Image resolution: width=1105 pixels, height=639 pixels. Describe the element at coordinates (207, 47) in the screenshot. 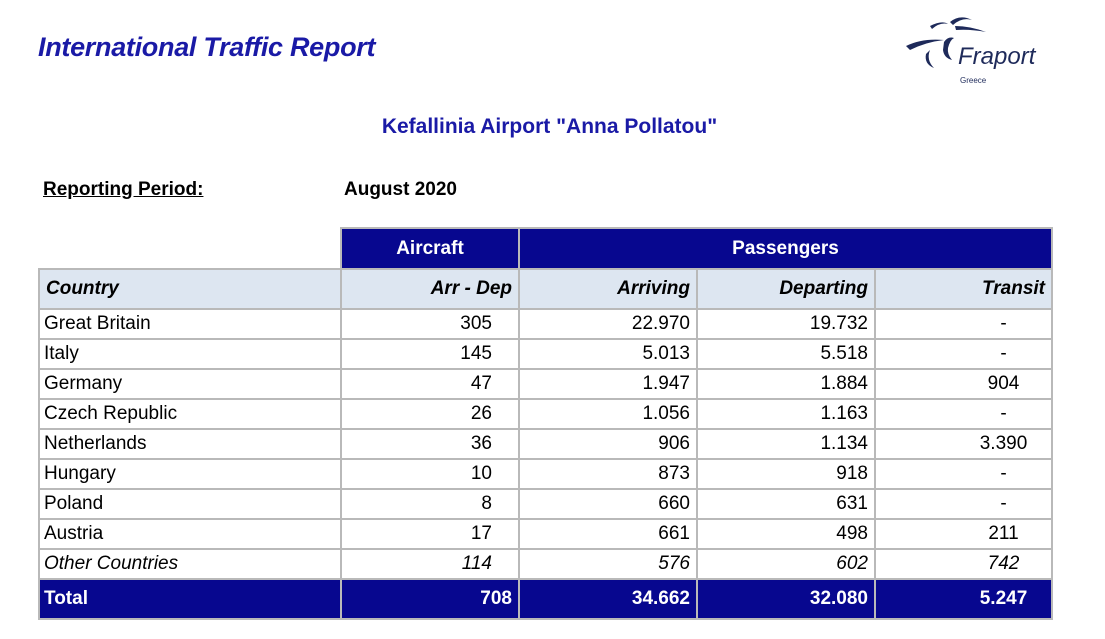

I see `report-title: International Traffic Report` at that location.